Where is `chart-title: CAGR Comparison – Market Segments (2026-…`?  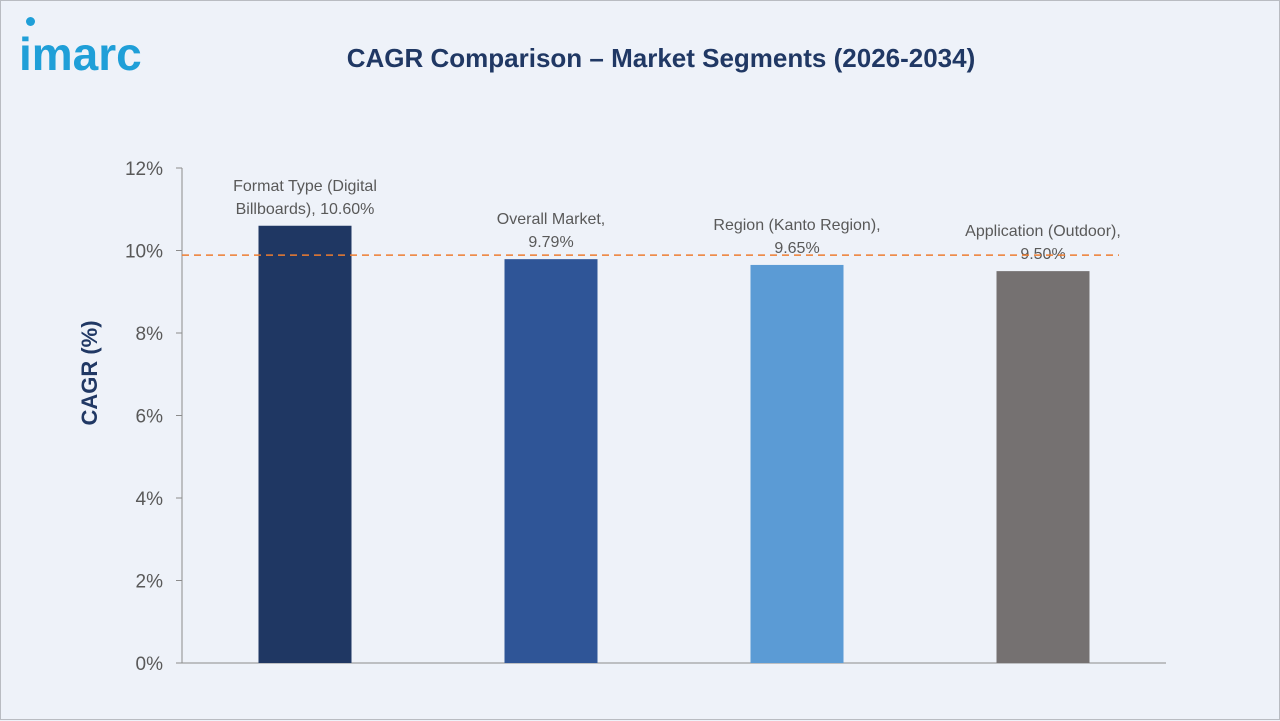
chart-title: CAGR Comparison – Market Segments (2026-… is located at coordinates (661, 58).